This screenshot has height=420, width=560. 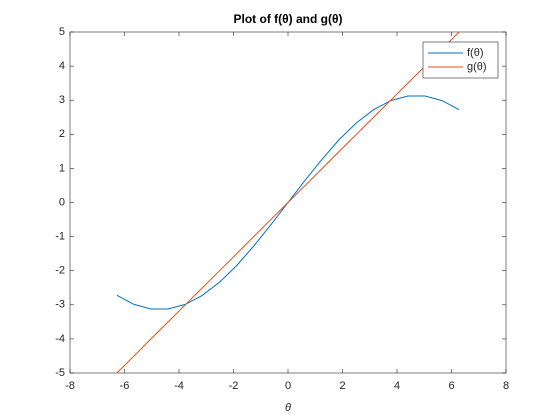 I want to click on x-tick-label: 4, so click(x=397, y=386).